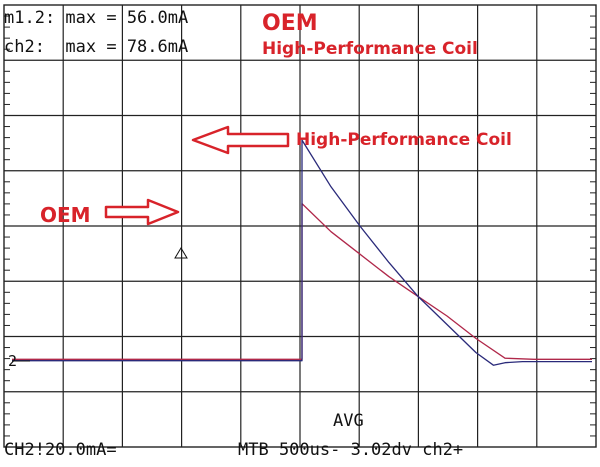  Describe the element at coordinates (240, 140) in the screenshot. I see `arrow-hp-icon` at that location.